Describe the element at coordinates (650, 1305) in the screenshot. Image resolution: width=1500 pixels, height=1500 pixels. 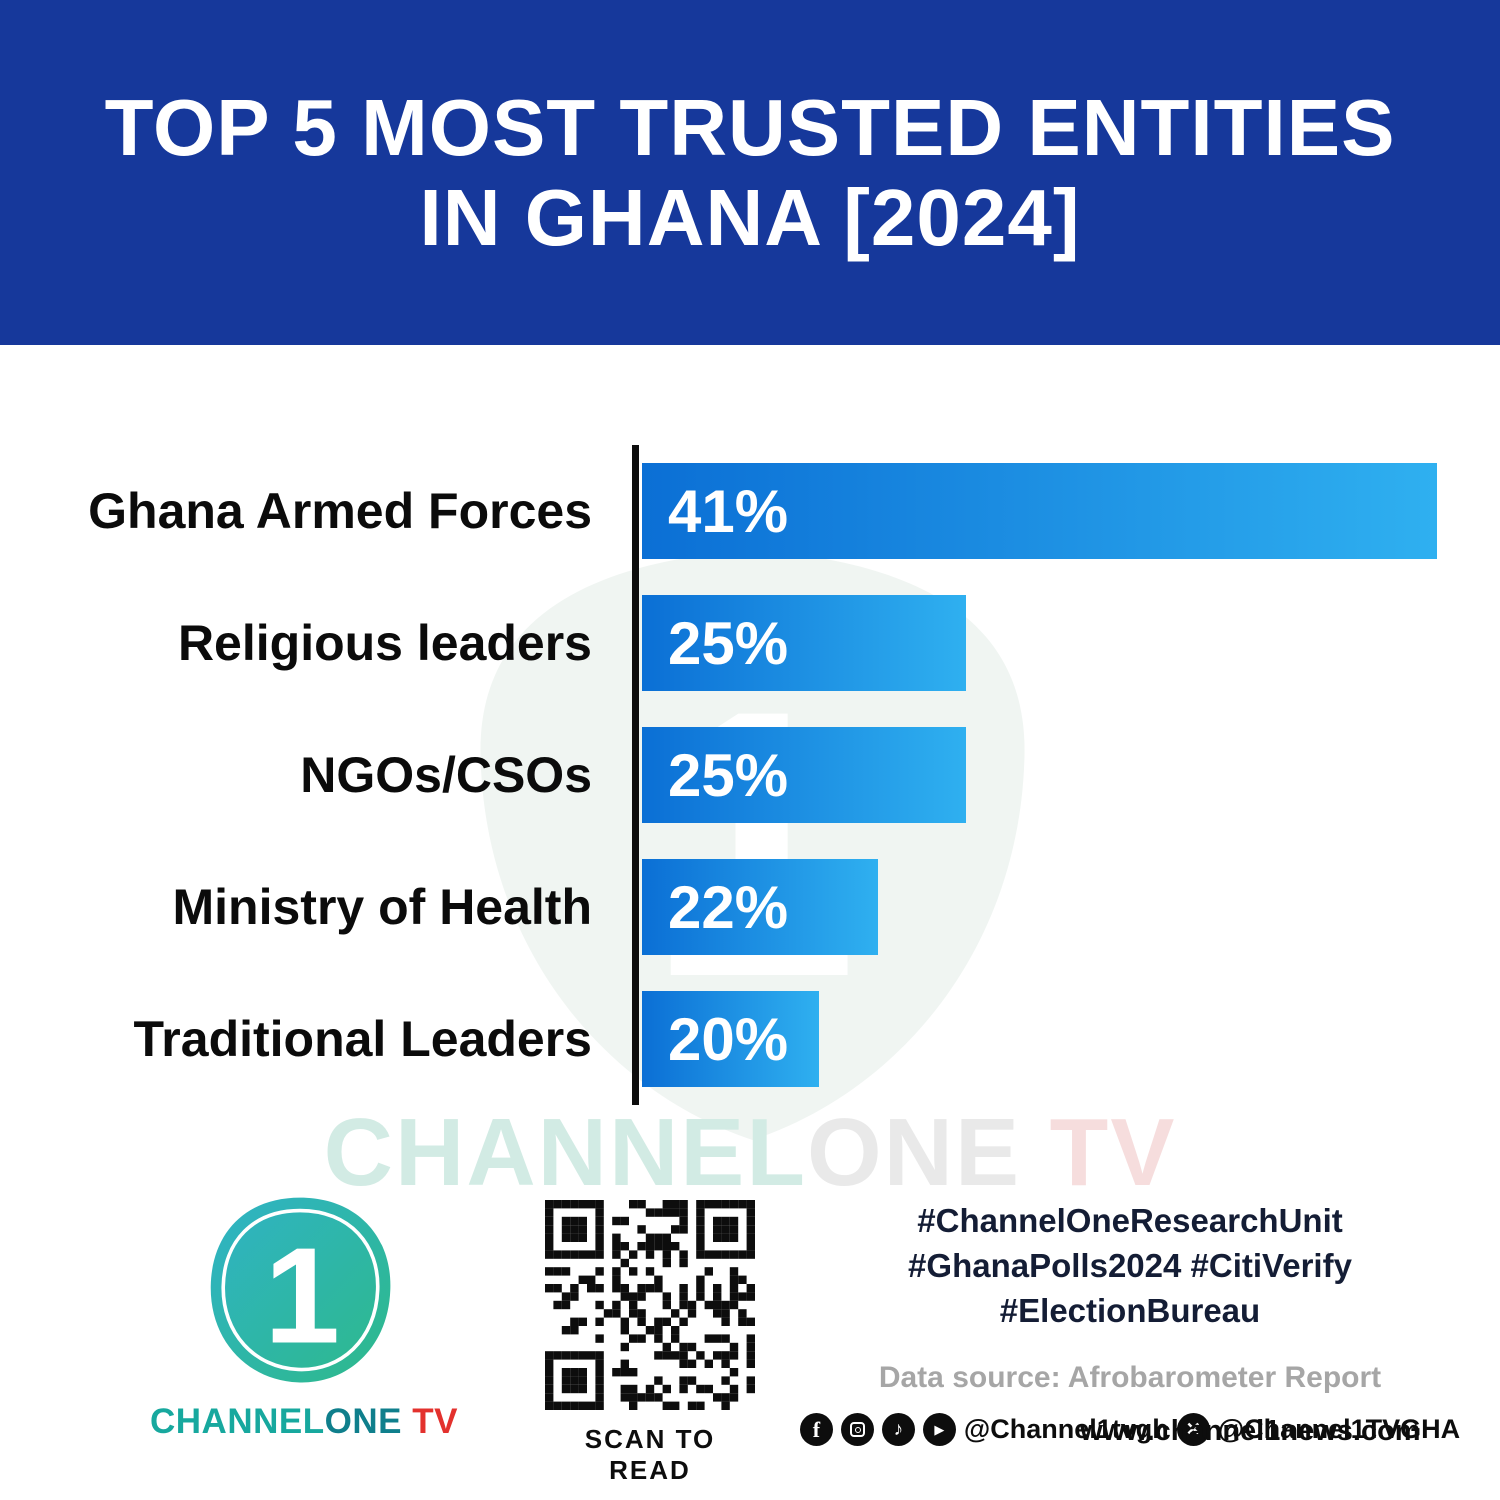
I see `qr-code` at that location.